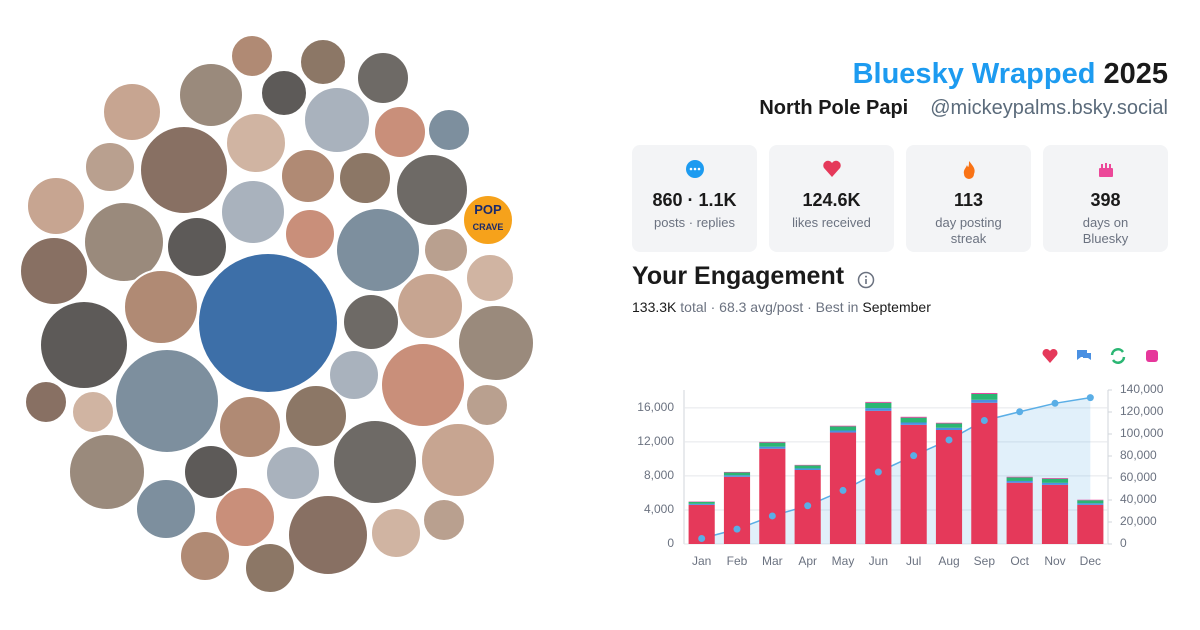  What do you see at coordinates (1105, 200) in the screenshot?
I see `stat-value: 398` at bounding box center [1105, 200].